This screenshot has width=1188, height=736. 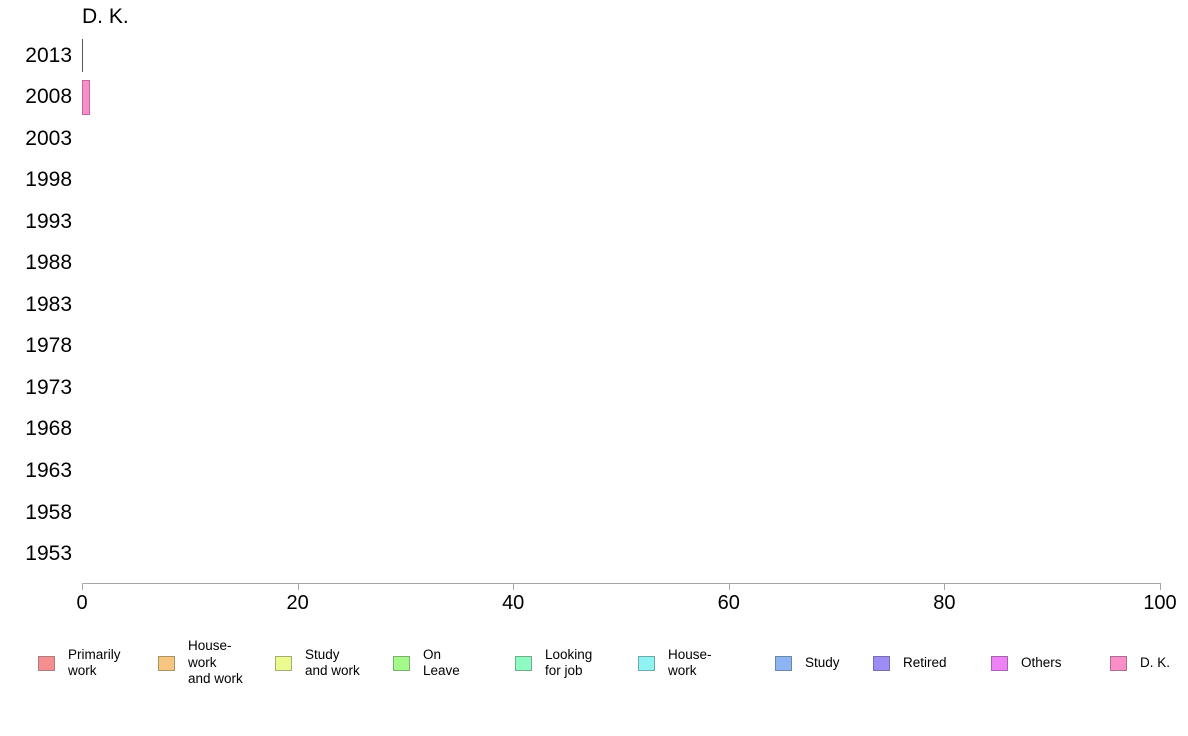 I want to click on legend-item: Looking for job, so click(x=553, y=663).